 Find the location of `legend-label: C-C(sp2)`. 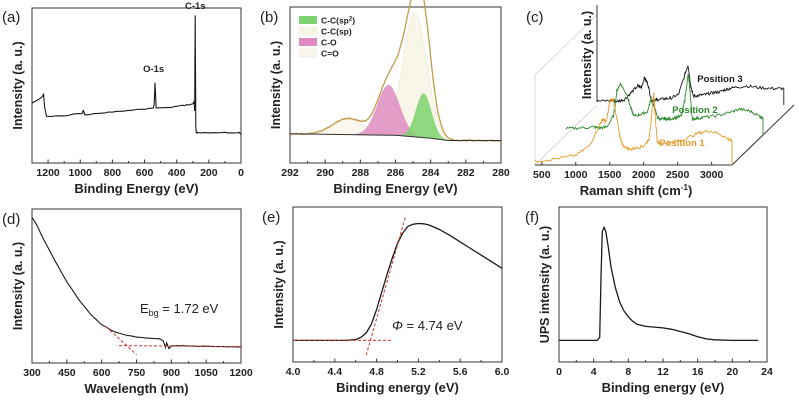

legend-label: C-C(sp2) is located at coordinates (338, 21).